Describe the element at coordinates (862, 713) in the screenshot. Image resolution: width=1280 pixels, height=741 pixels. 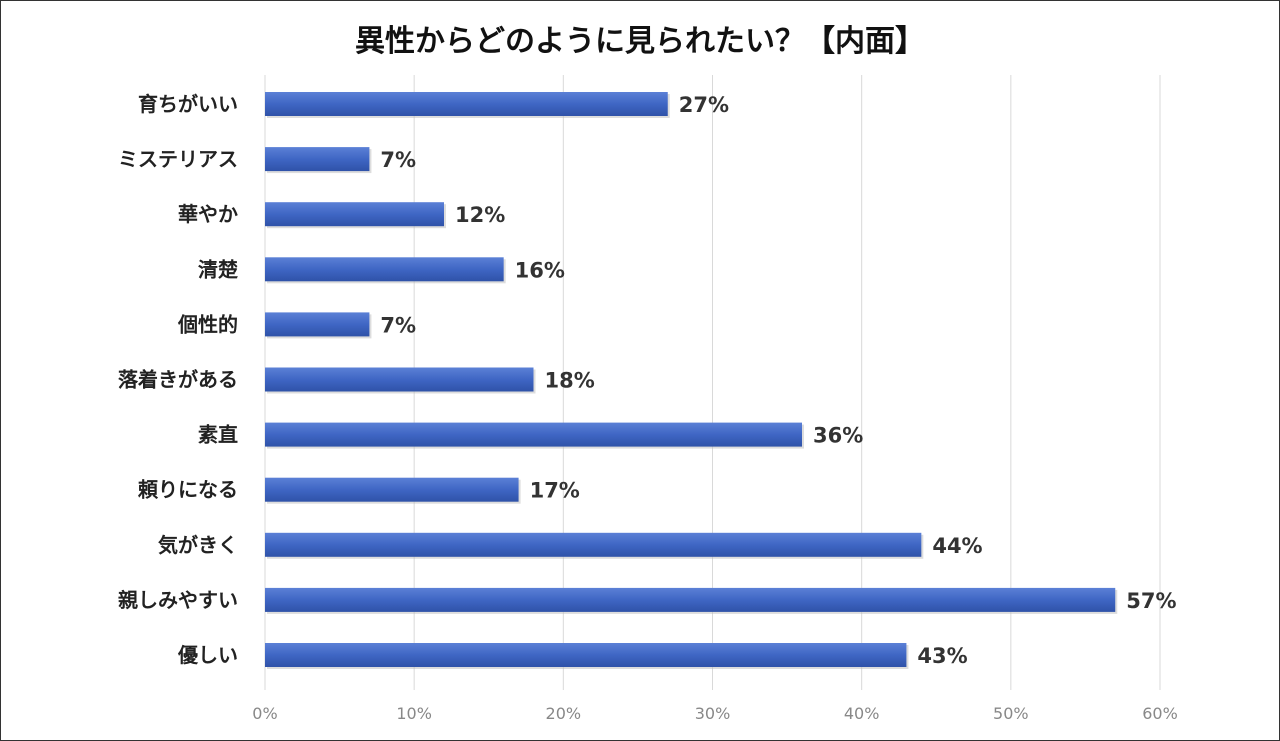
I see `x-tick-label: 40%` at that location.